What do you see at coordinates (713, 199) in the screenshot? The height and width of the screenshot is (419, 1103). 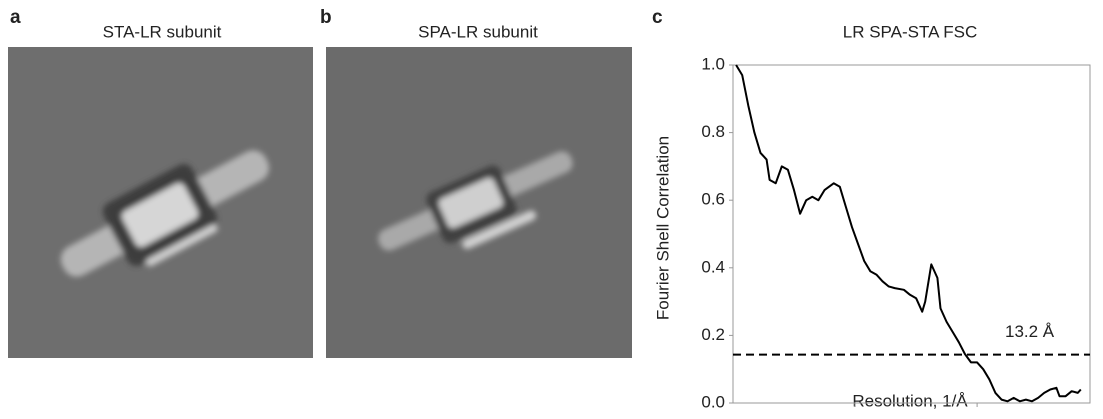 I see `y-tick-label: 0.6` at bounding box center [713, 199].